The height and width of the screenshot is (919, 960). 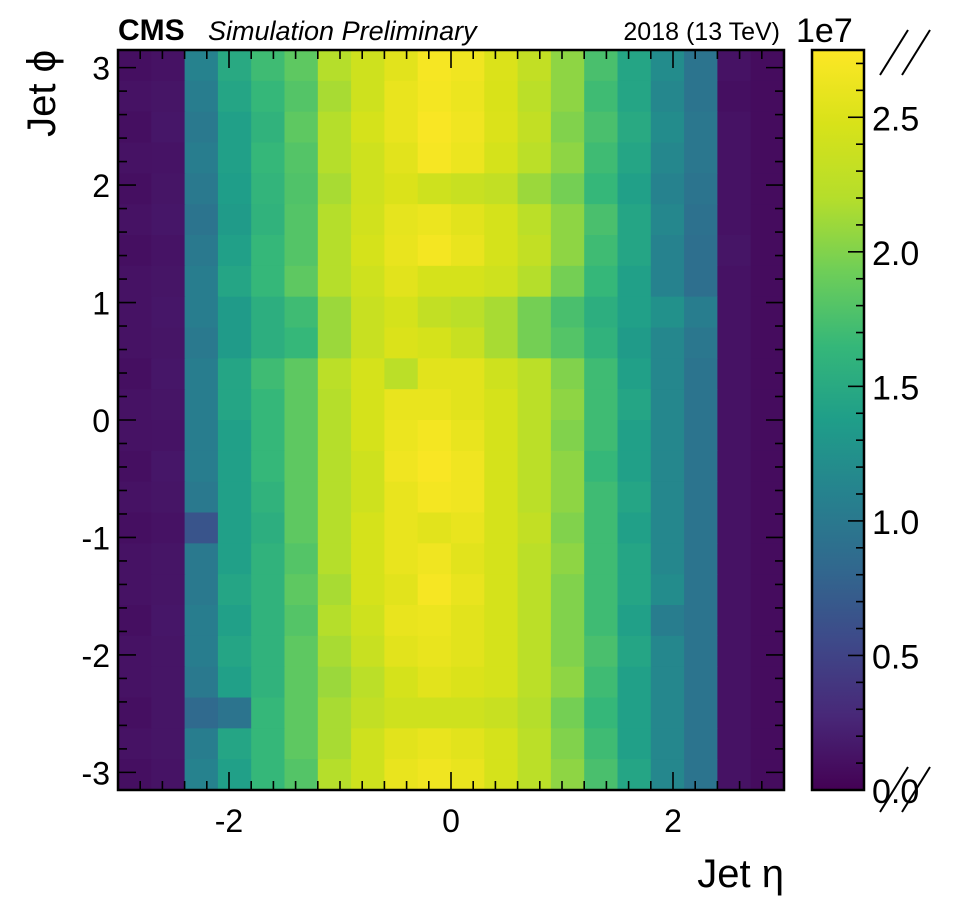 I want to click on status-label: Simulation Preliminary, so click(x=343, y=31).